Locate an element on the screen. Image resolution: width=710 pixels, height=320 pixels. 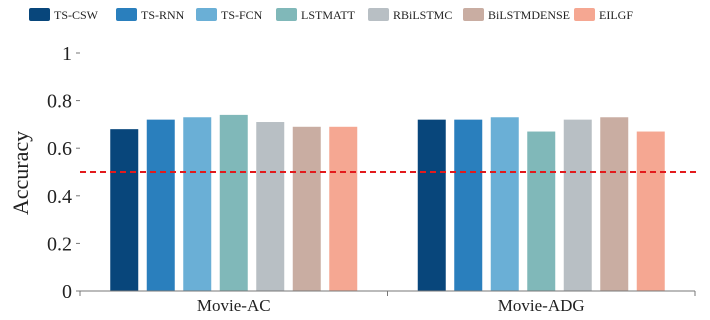
legend-label: EILGF is located at coordinates (616, 15).